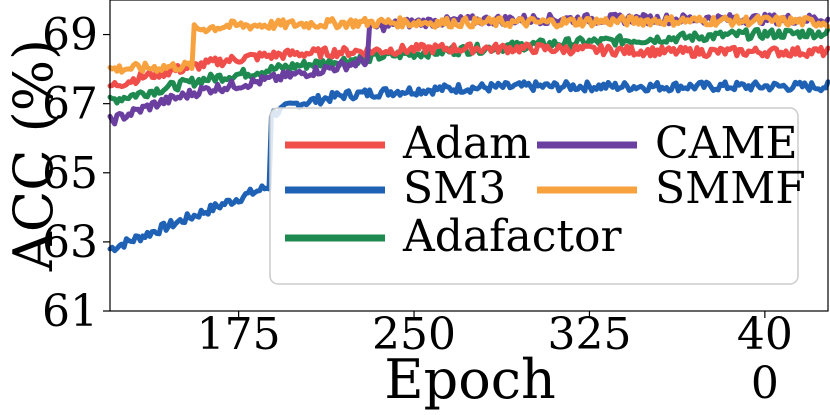 This screenshot has height=415, width=830. Describe the element at coordinates (765, 383) in the screenshot. I see `x-tick-label-wrap: 0` at that location.